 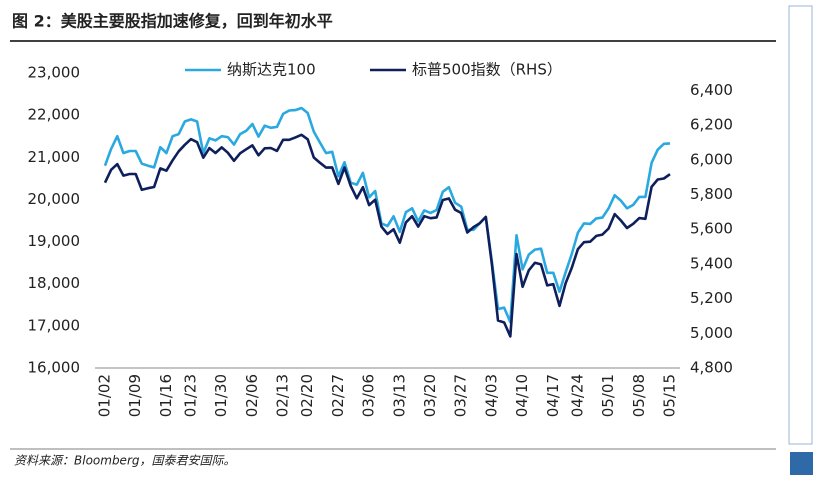 What do you see at coordinates (801, 463) in the screenshot?
I see `side-block` at bounding box center [801, 463].